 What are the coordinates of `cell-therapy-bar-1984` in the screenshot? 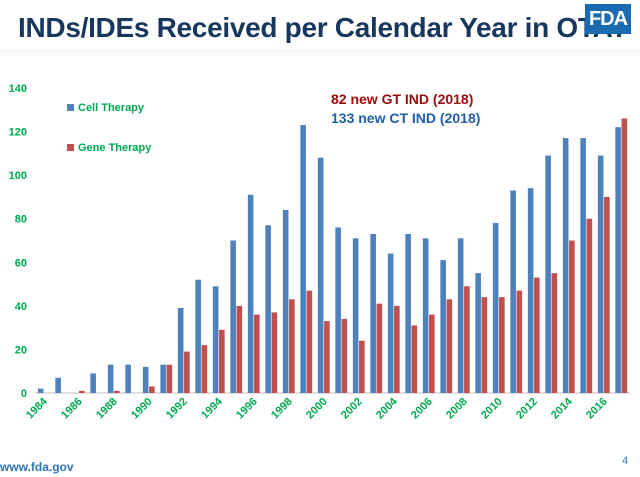 It's located at (40, 390).